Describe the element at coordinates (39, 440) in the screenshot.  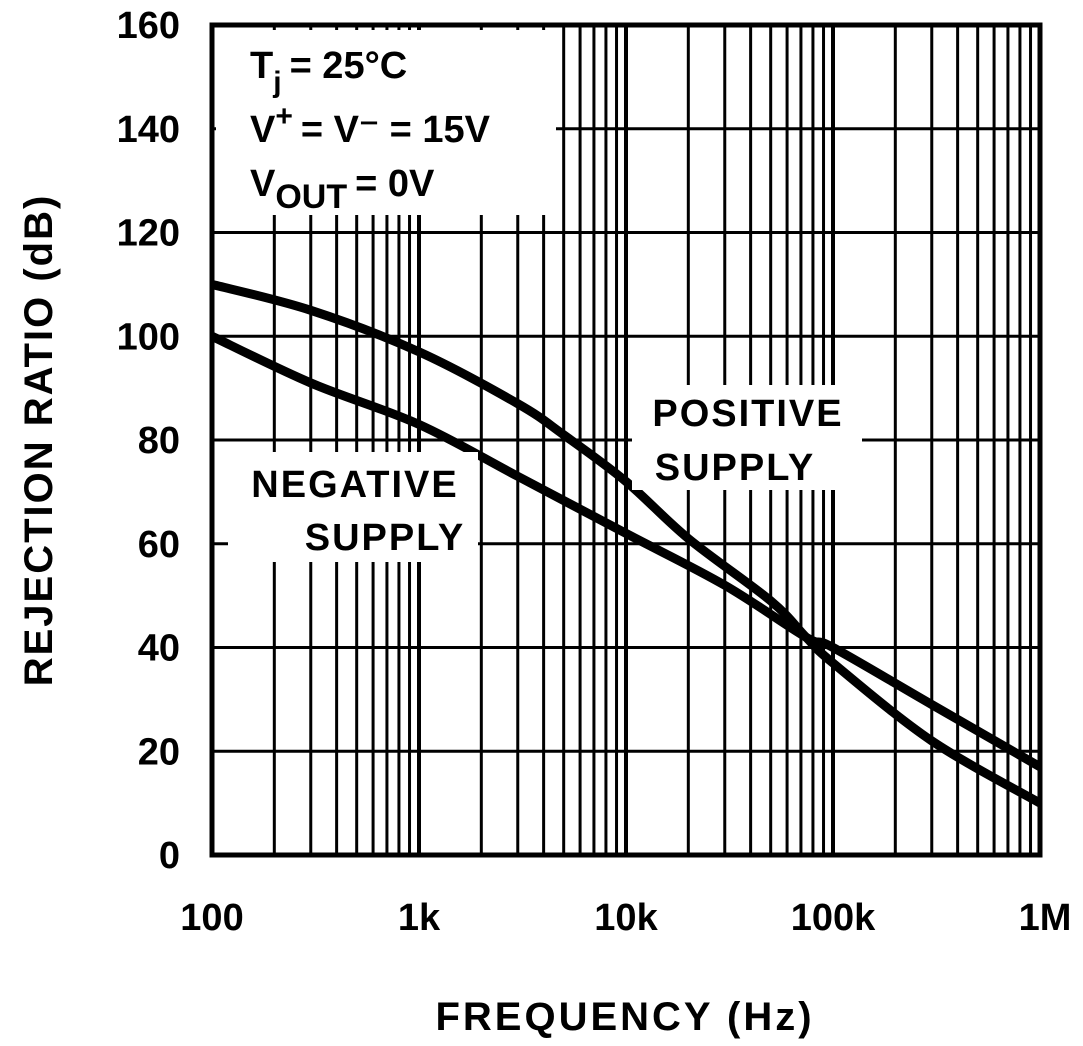
I see `y-axis-label: REJECTION RATIO (dB)` at that location.